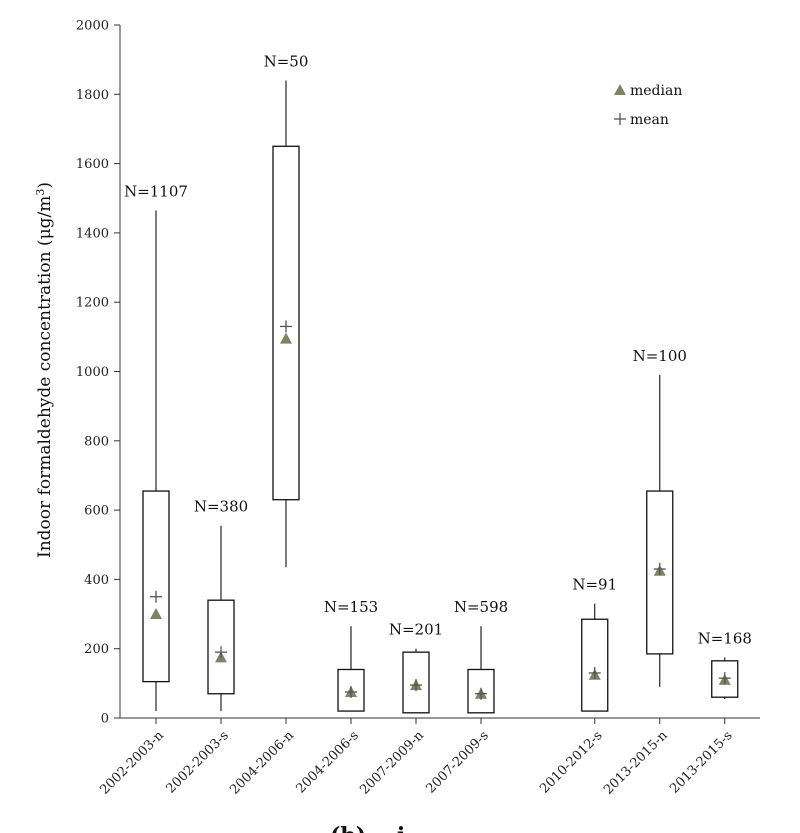 The image size is (800, 833). Describe the element at coordinates (92, 233) in the screenshot. I see `y-tick-label: 1400` at that location.